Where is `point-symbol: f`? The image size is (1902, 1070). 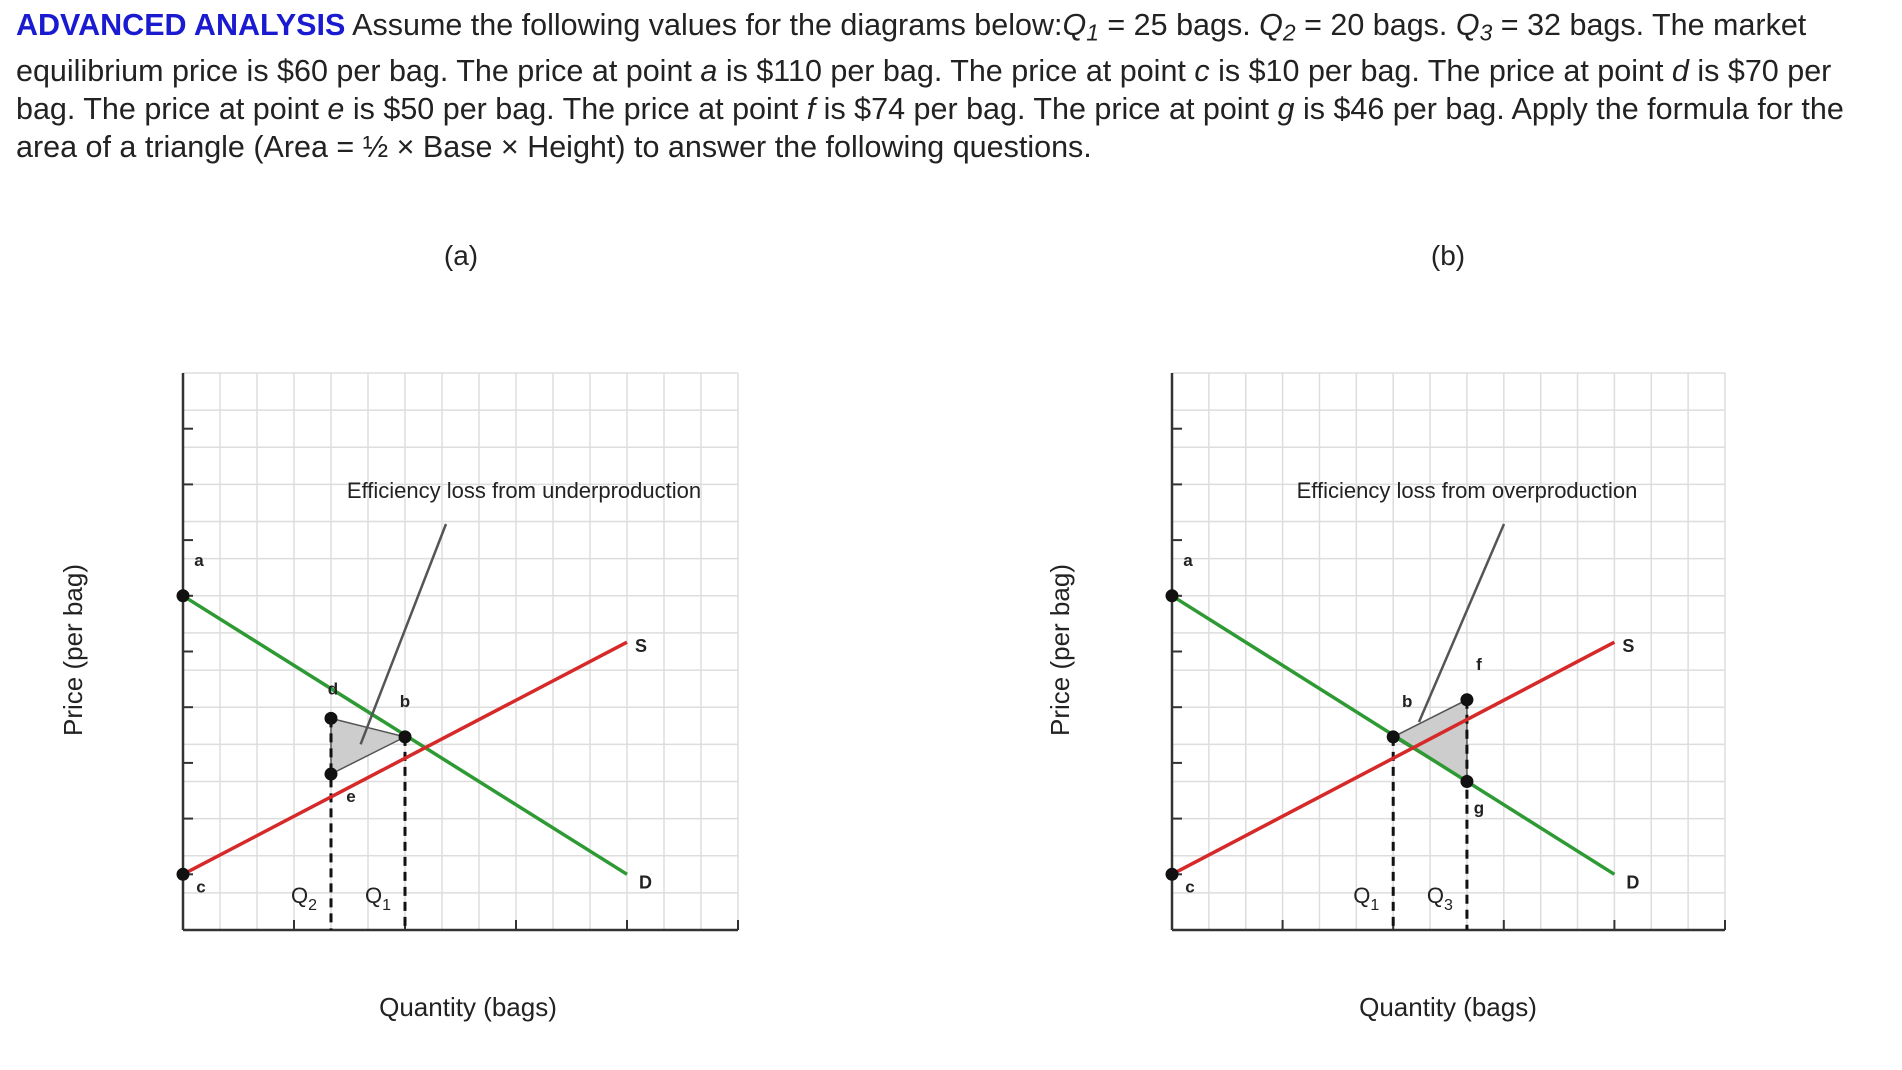 point-symbol: f is located at coordinates (811, 108).